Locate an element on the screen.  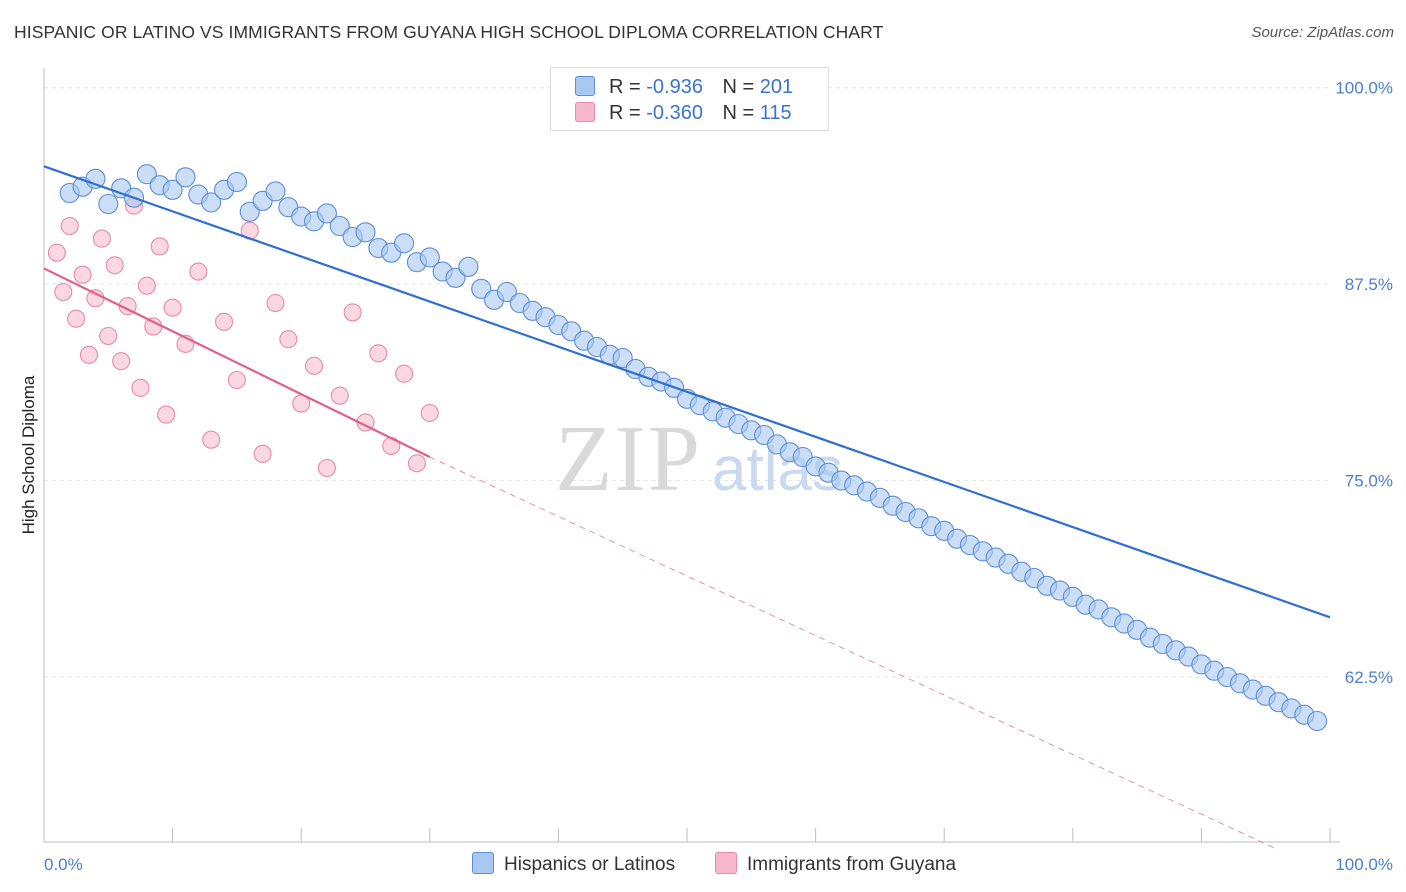
source-label: Source: ZipAtlas.com is located at coordinates (1322, 32).